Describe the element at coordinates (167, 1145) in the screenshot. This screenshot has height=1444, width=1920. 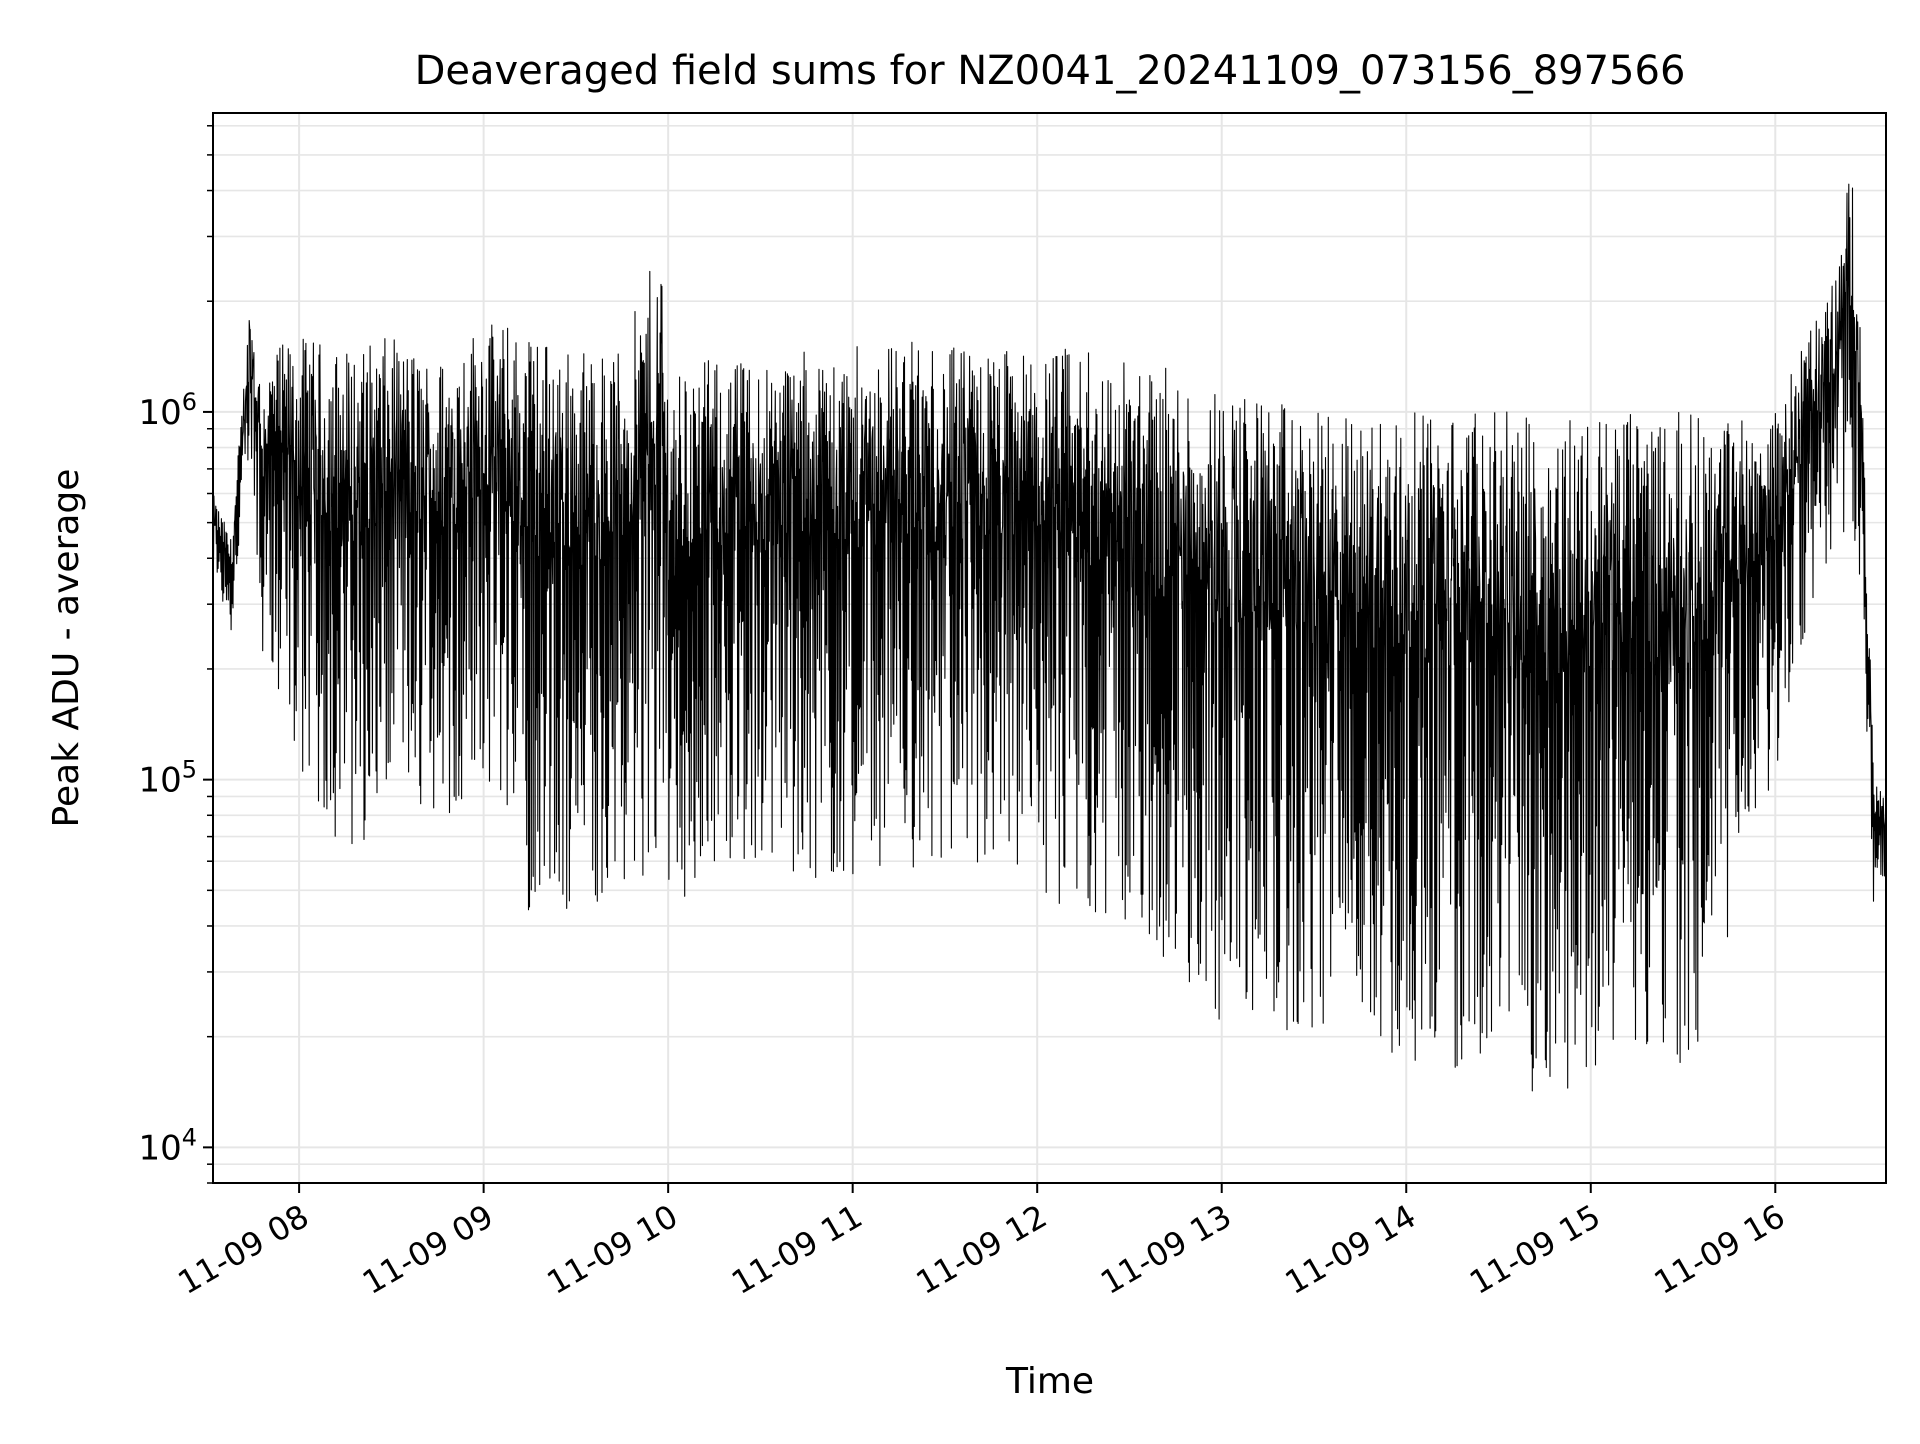
I see `y-tick-label: 10⁴` at that location.